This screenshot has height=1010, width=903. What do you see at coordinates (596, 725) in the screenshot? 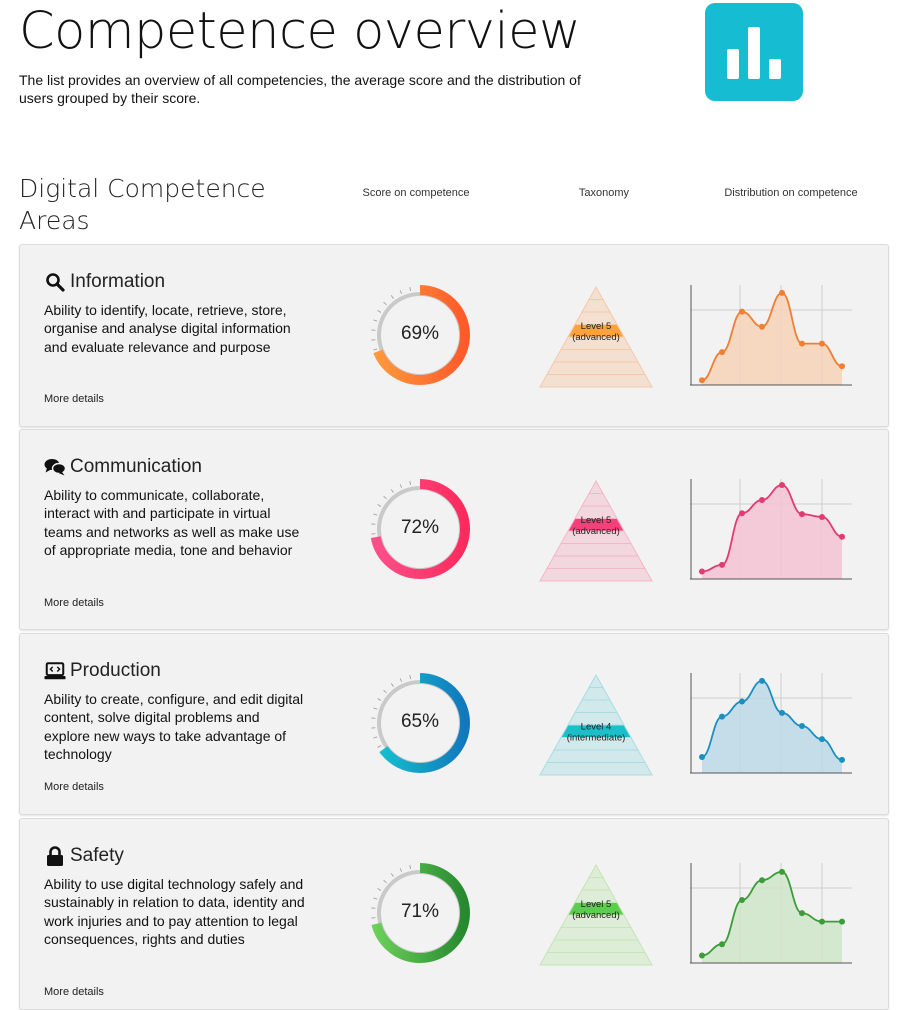
I see `taxonomy-pyramid: Level 4(intermediate)` at bounding box center [596, 725].